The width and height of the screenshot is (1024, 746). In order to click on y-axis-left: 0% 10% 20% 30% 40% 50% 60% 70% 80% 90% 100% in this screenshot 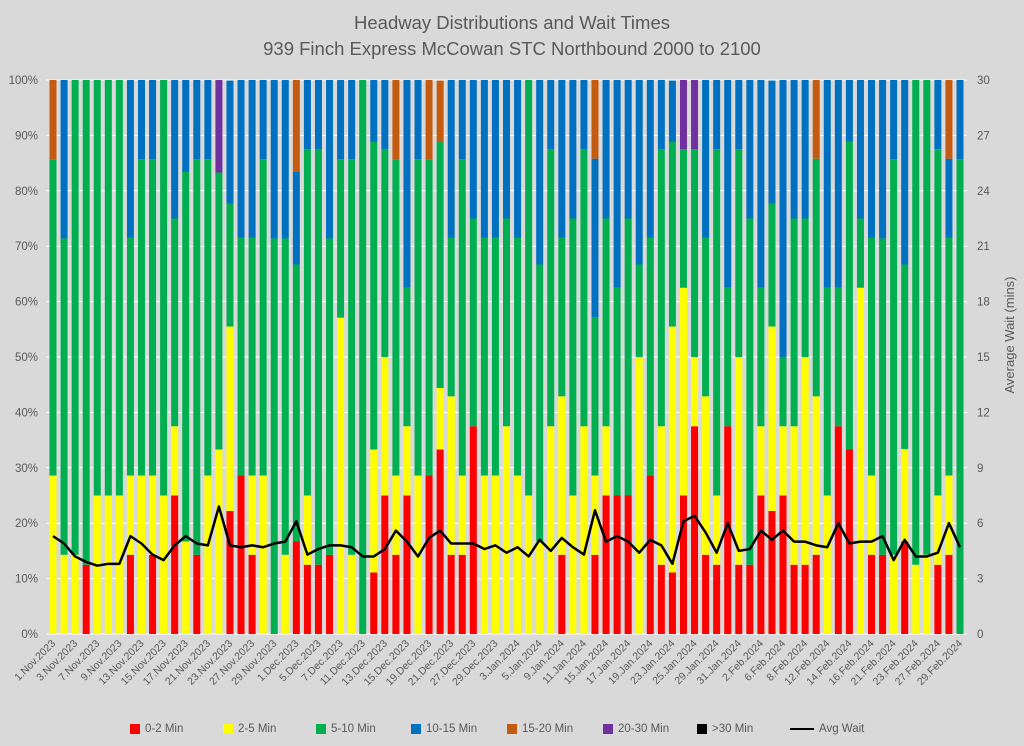, I will do `click(23, 358)`.